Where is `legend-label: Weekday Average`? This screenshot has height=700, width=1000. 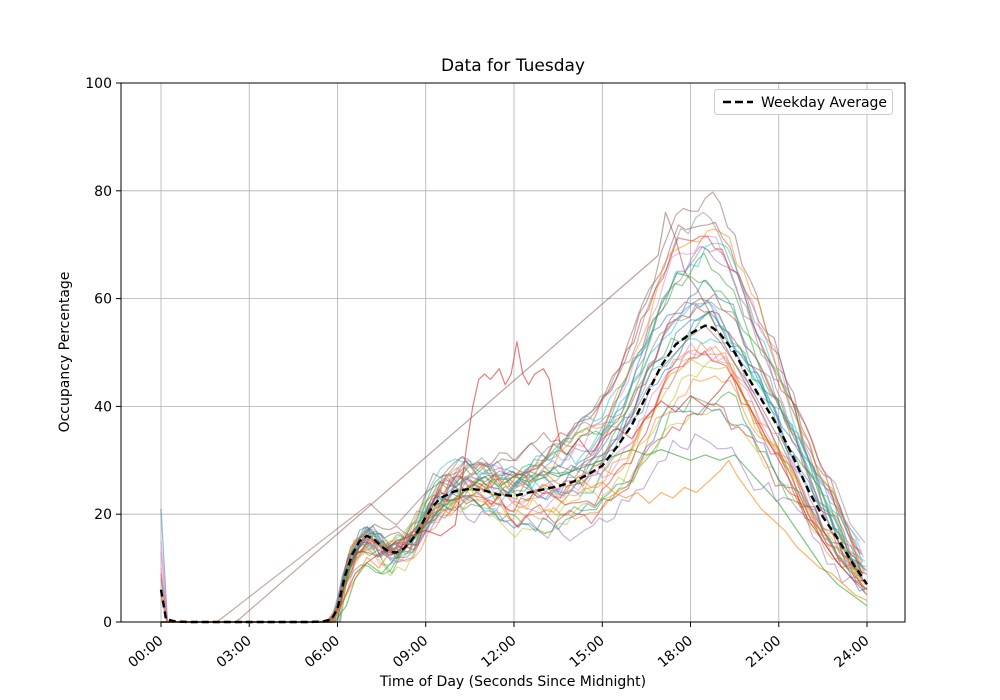
legend-label: Weekday Average is located at coordinates (824, 103).